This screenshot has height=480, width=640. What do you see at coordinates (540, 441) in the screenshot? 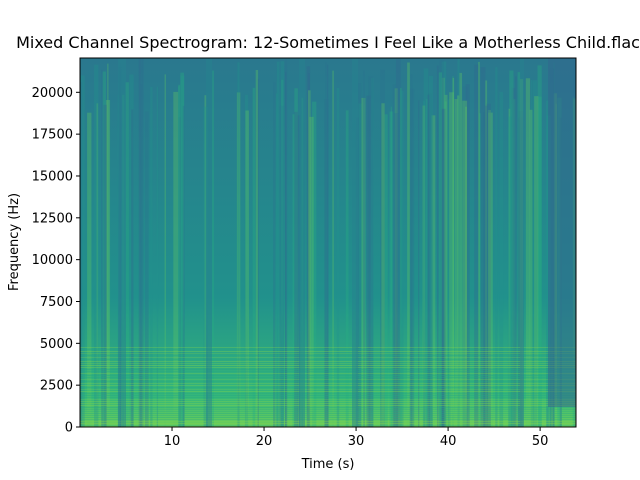
I see `x-tick-label: 50` at bounding box center [540, 441].